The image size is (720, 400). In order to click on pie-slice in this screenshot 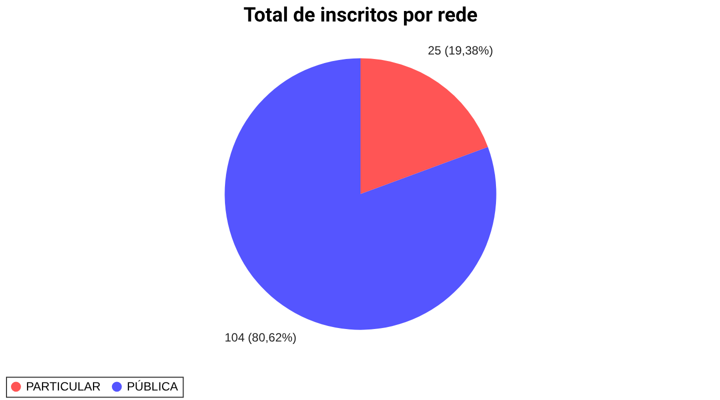, I will do `click(424, 126)`.